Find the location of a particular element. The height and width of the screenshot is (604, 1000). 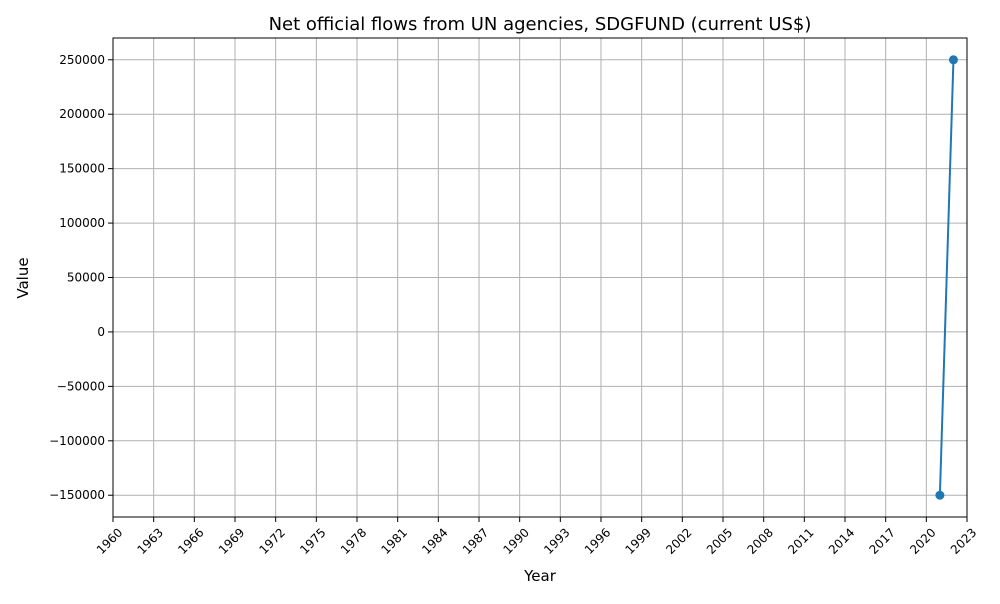

y-axis-label: Value is located at coordinates (23, 277).